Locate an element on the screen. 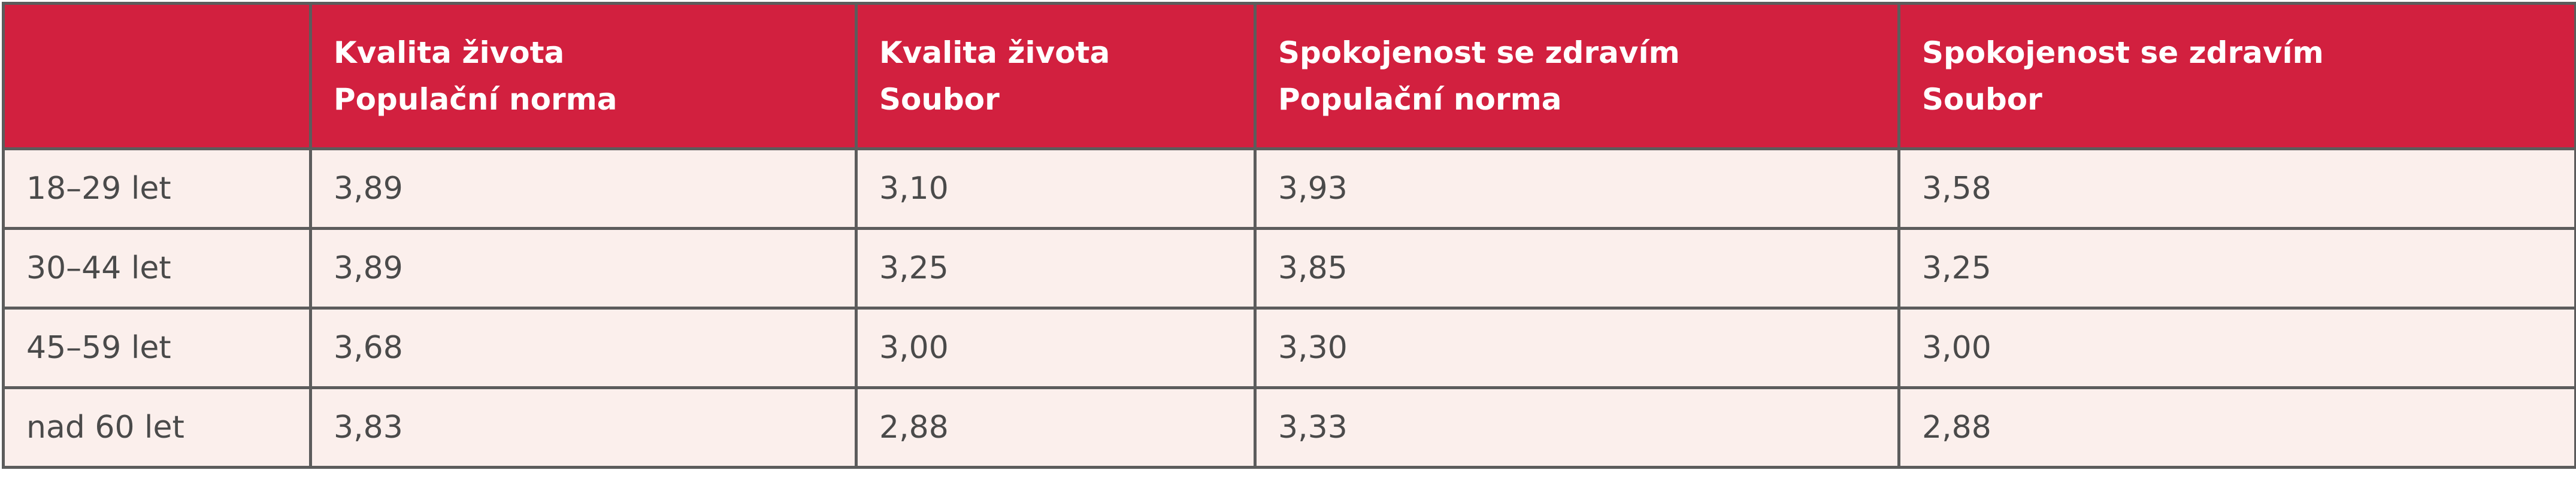  header-cell-empty is located at coordinates (157, 76).